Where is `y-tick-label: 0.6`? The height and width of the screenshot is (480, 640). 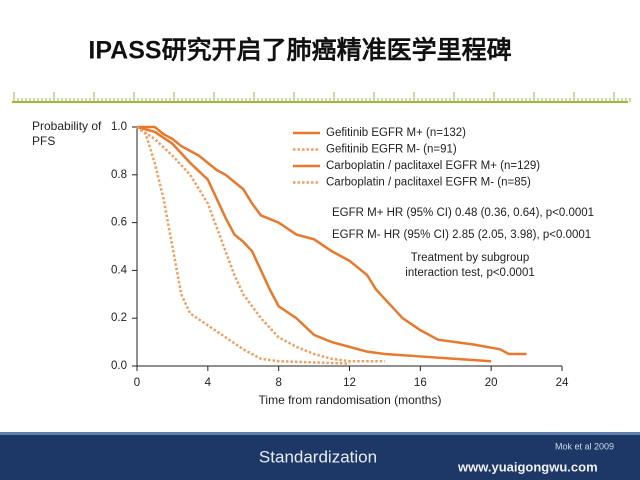 y-tick-label: 0.6 is located at coordinates (119, 223).